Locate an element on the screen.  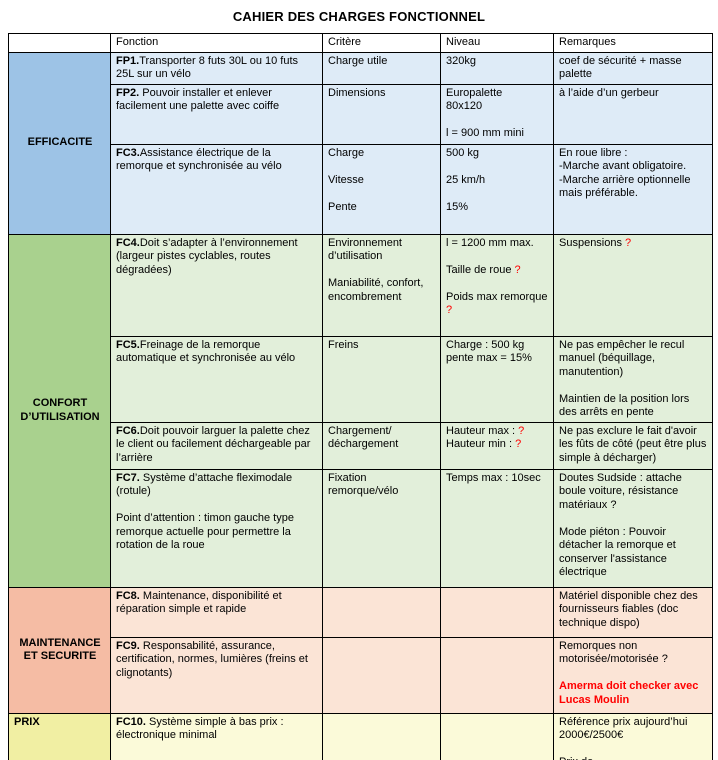
column-header: Remarques is located at coordinates (633, 43).